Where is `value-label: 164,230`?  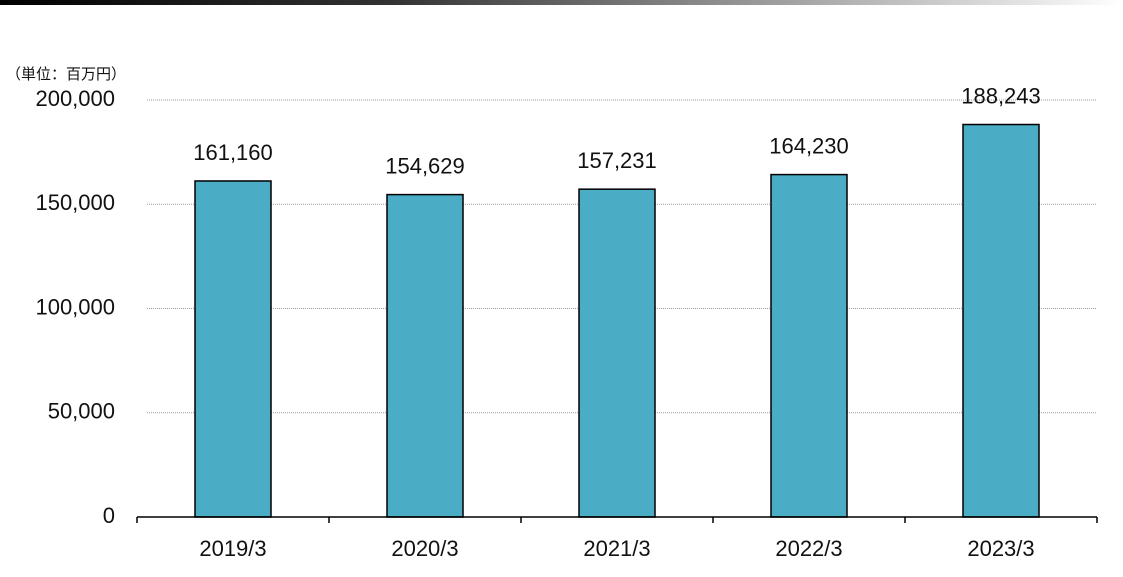 value-label: 164,230 is located at coordinates (809, 145).